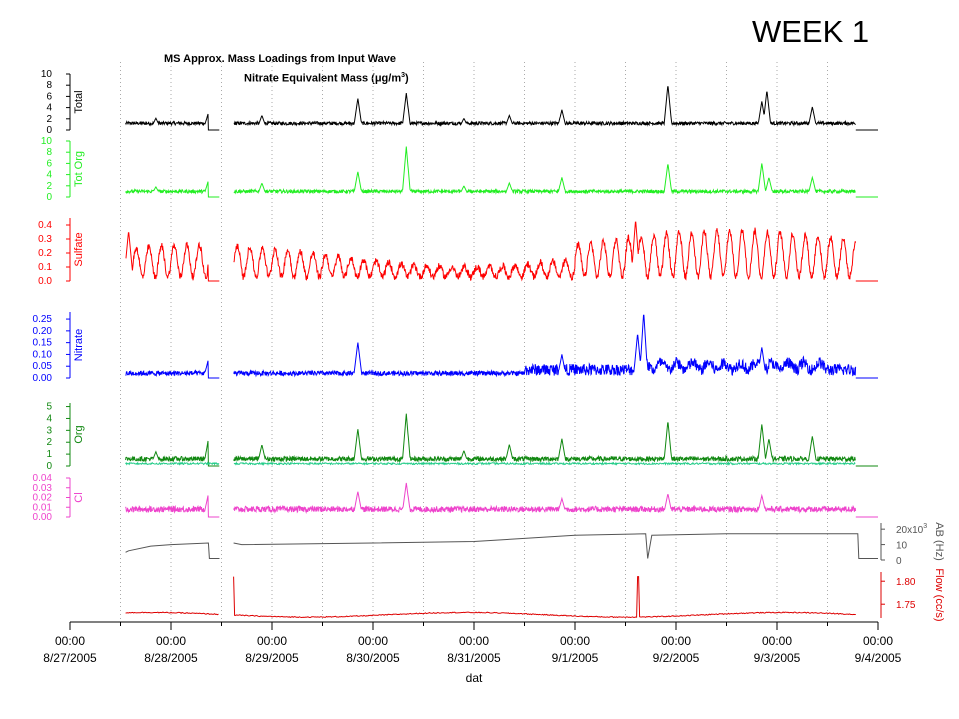 The height and width of the screenshot is (719, 959). Describe the element at coordinates (79, 169) in the screenshot. I see `tot_org-axis-label: Tot Org` at that location.